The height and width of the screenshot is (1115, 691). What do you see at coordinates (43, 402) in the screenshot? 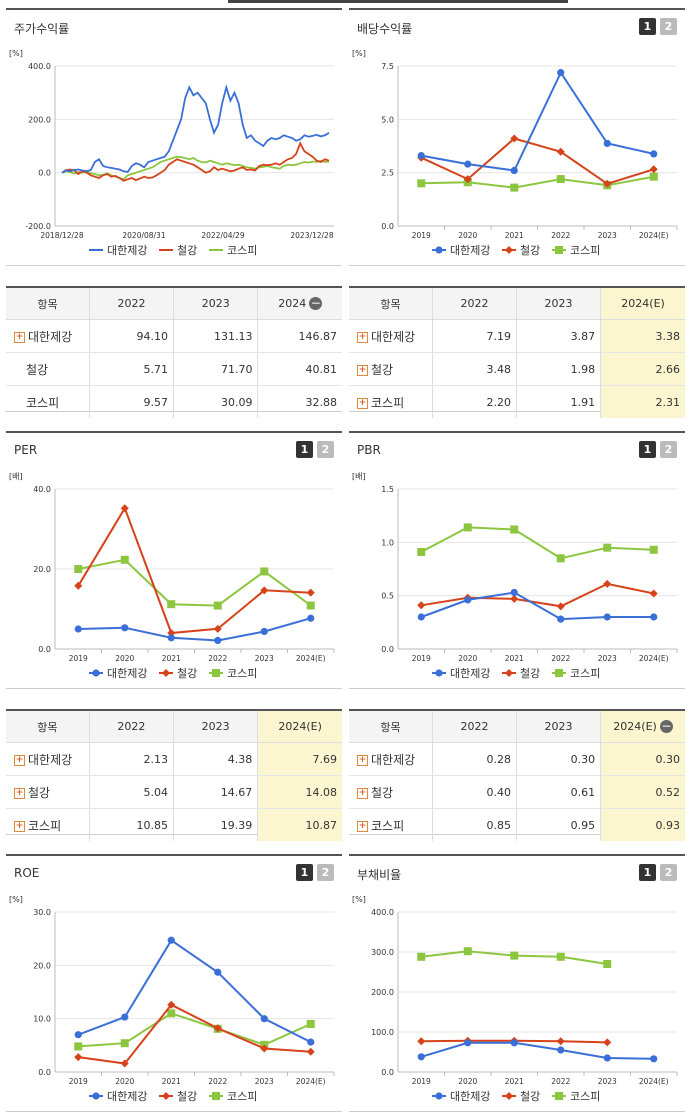
I see `row-label-text: 코스피` at bounding box center [43, 402].